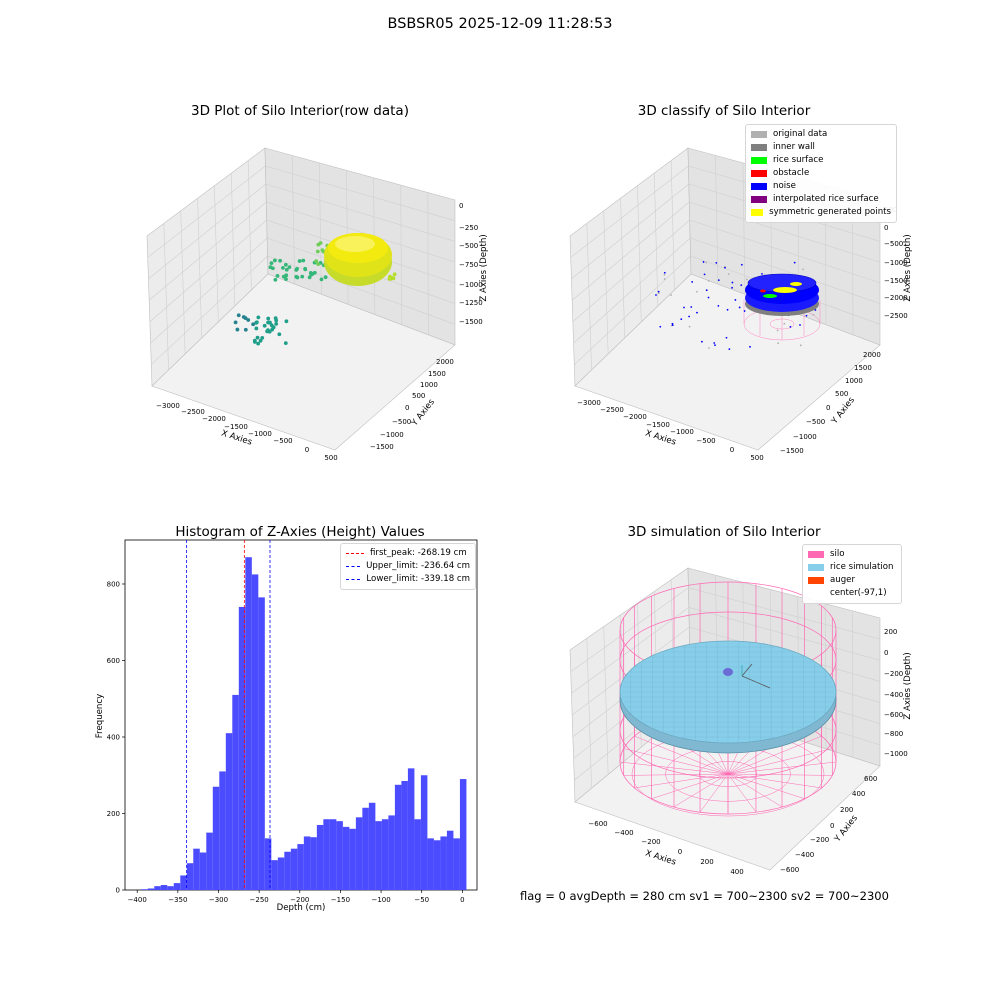 This screenshot has width=1000, height=1000. I want to click on plot1-ytick: −1000, so click(392, 435).